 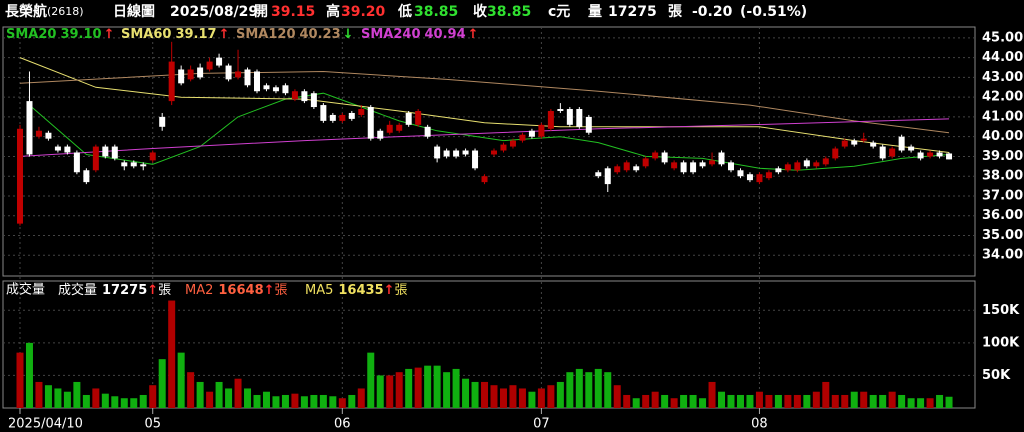 What do you see at coordinates (360, 290) in the screenshot?
I see `legend-value: 16435` at bounding box center [360, 290].